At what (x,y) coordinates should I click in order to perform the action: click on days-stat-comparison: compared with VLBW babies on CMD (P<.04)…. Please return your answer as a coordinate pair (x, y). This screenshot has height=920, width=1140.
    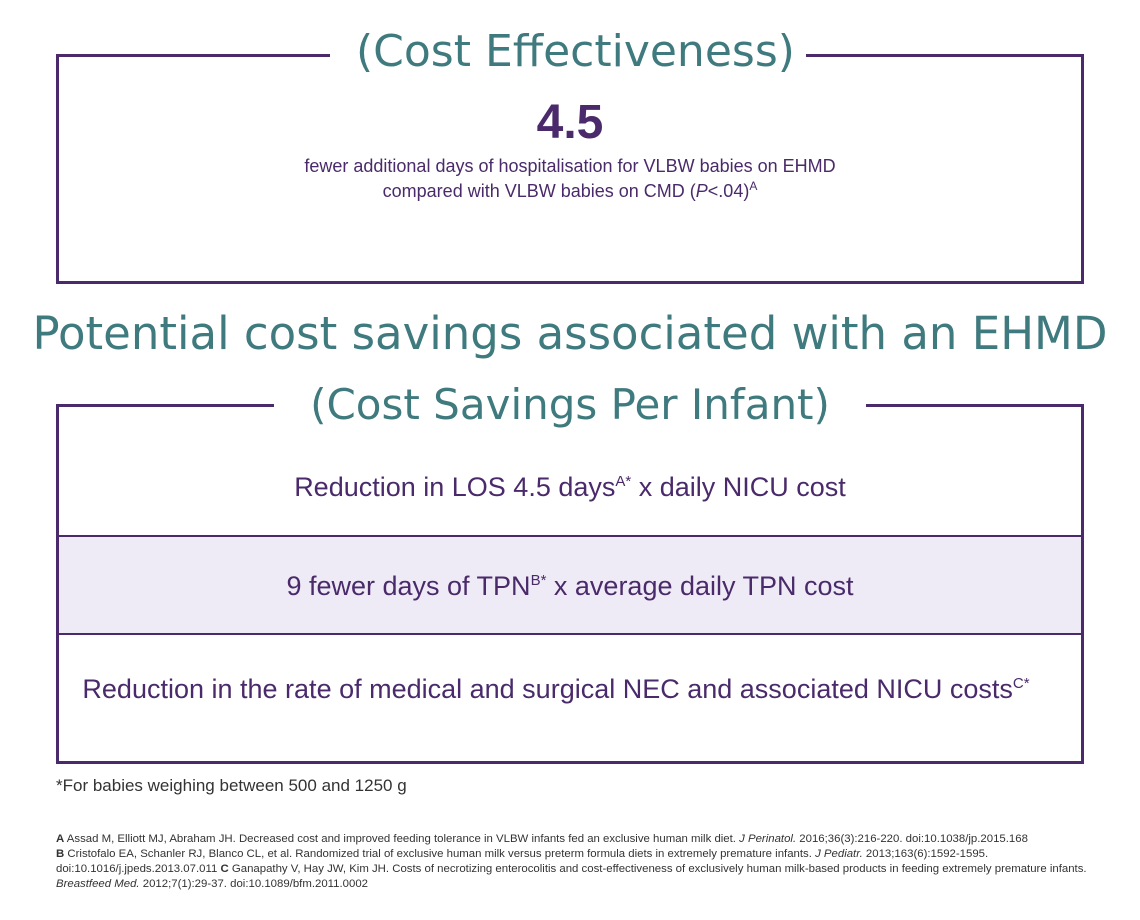
    Looking at the image, I should click on (570, 191).